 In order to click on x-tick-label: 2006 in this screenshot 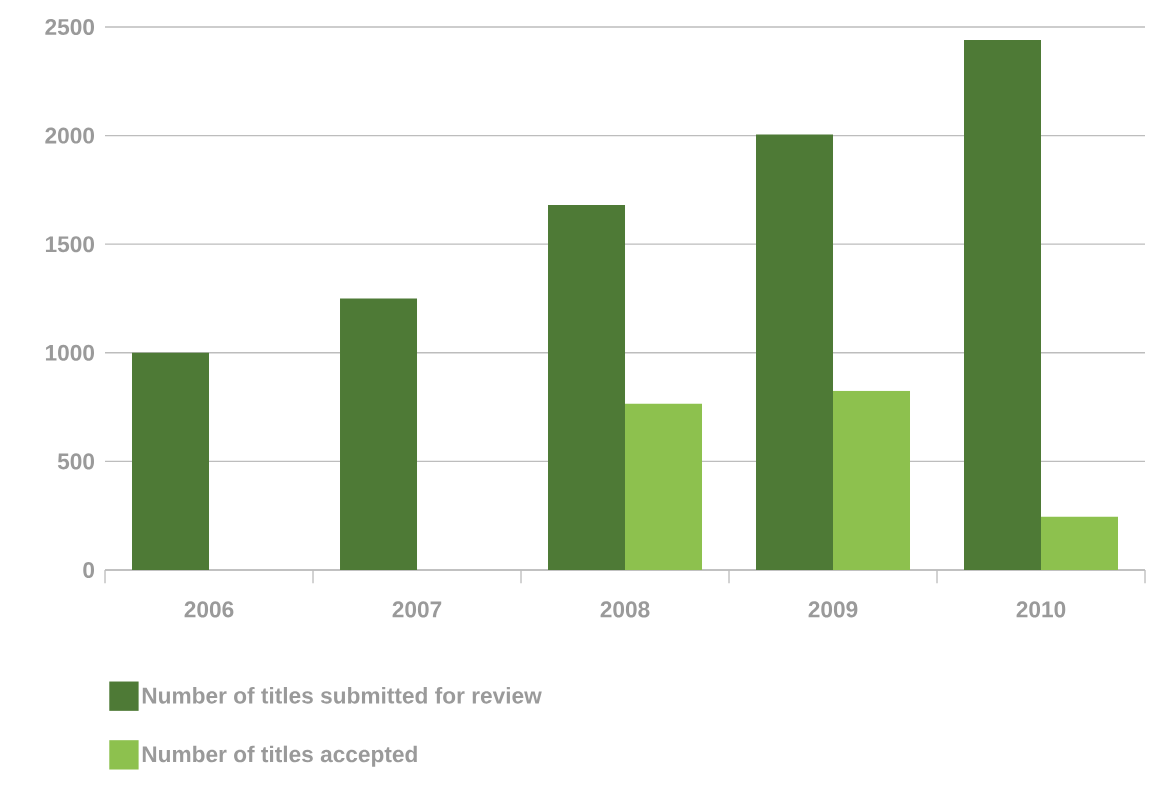, I will do `click(209, 609)`.